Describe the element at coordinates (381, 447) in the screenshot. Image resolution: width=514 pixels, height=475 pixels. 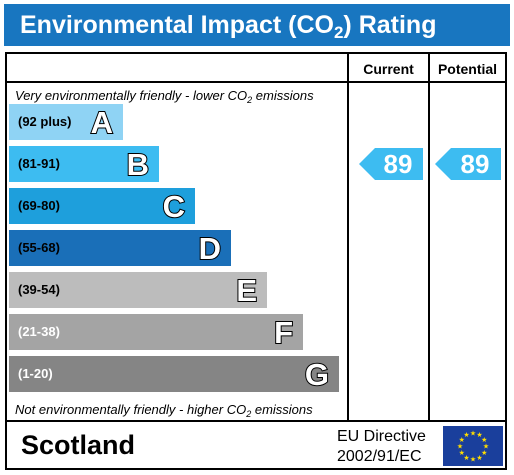
I see `eu-directive: EU Directive 2002/91/EC` at that location.